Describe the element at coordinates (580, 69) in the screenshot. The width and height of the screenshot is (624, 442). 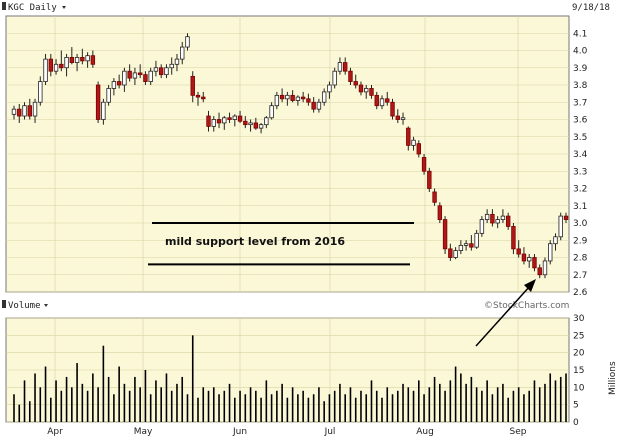
I see `price-tick-label: 3.9` at that location.